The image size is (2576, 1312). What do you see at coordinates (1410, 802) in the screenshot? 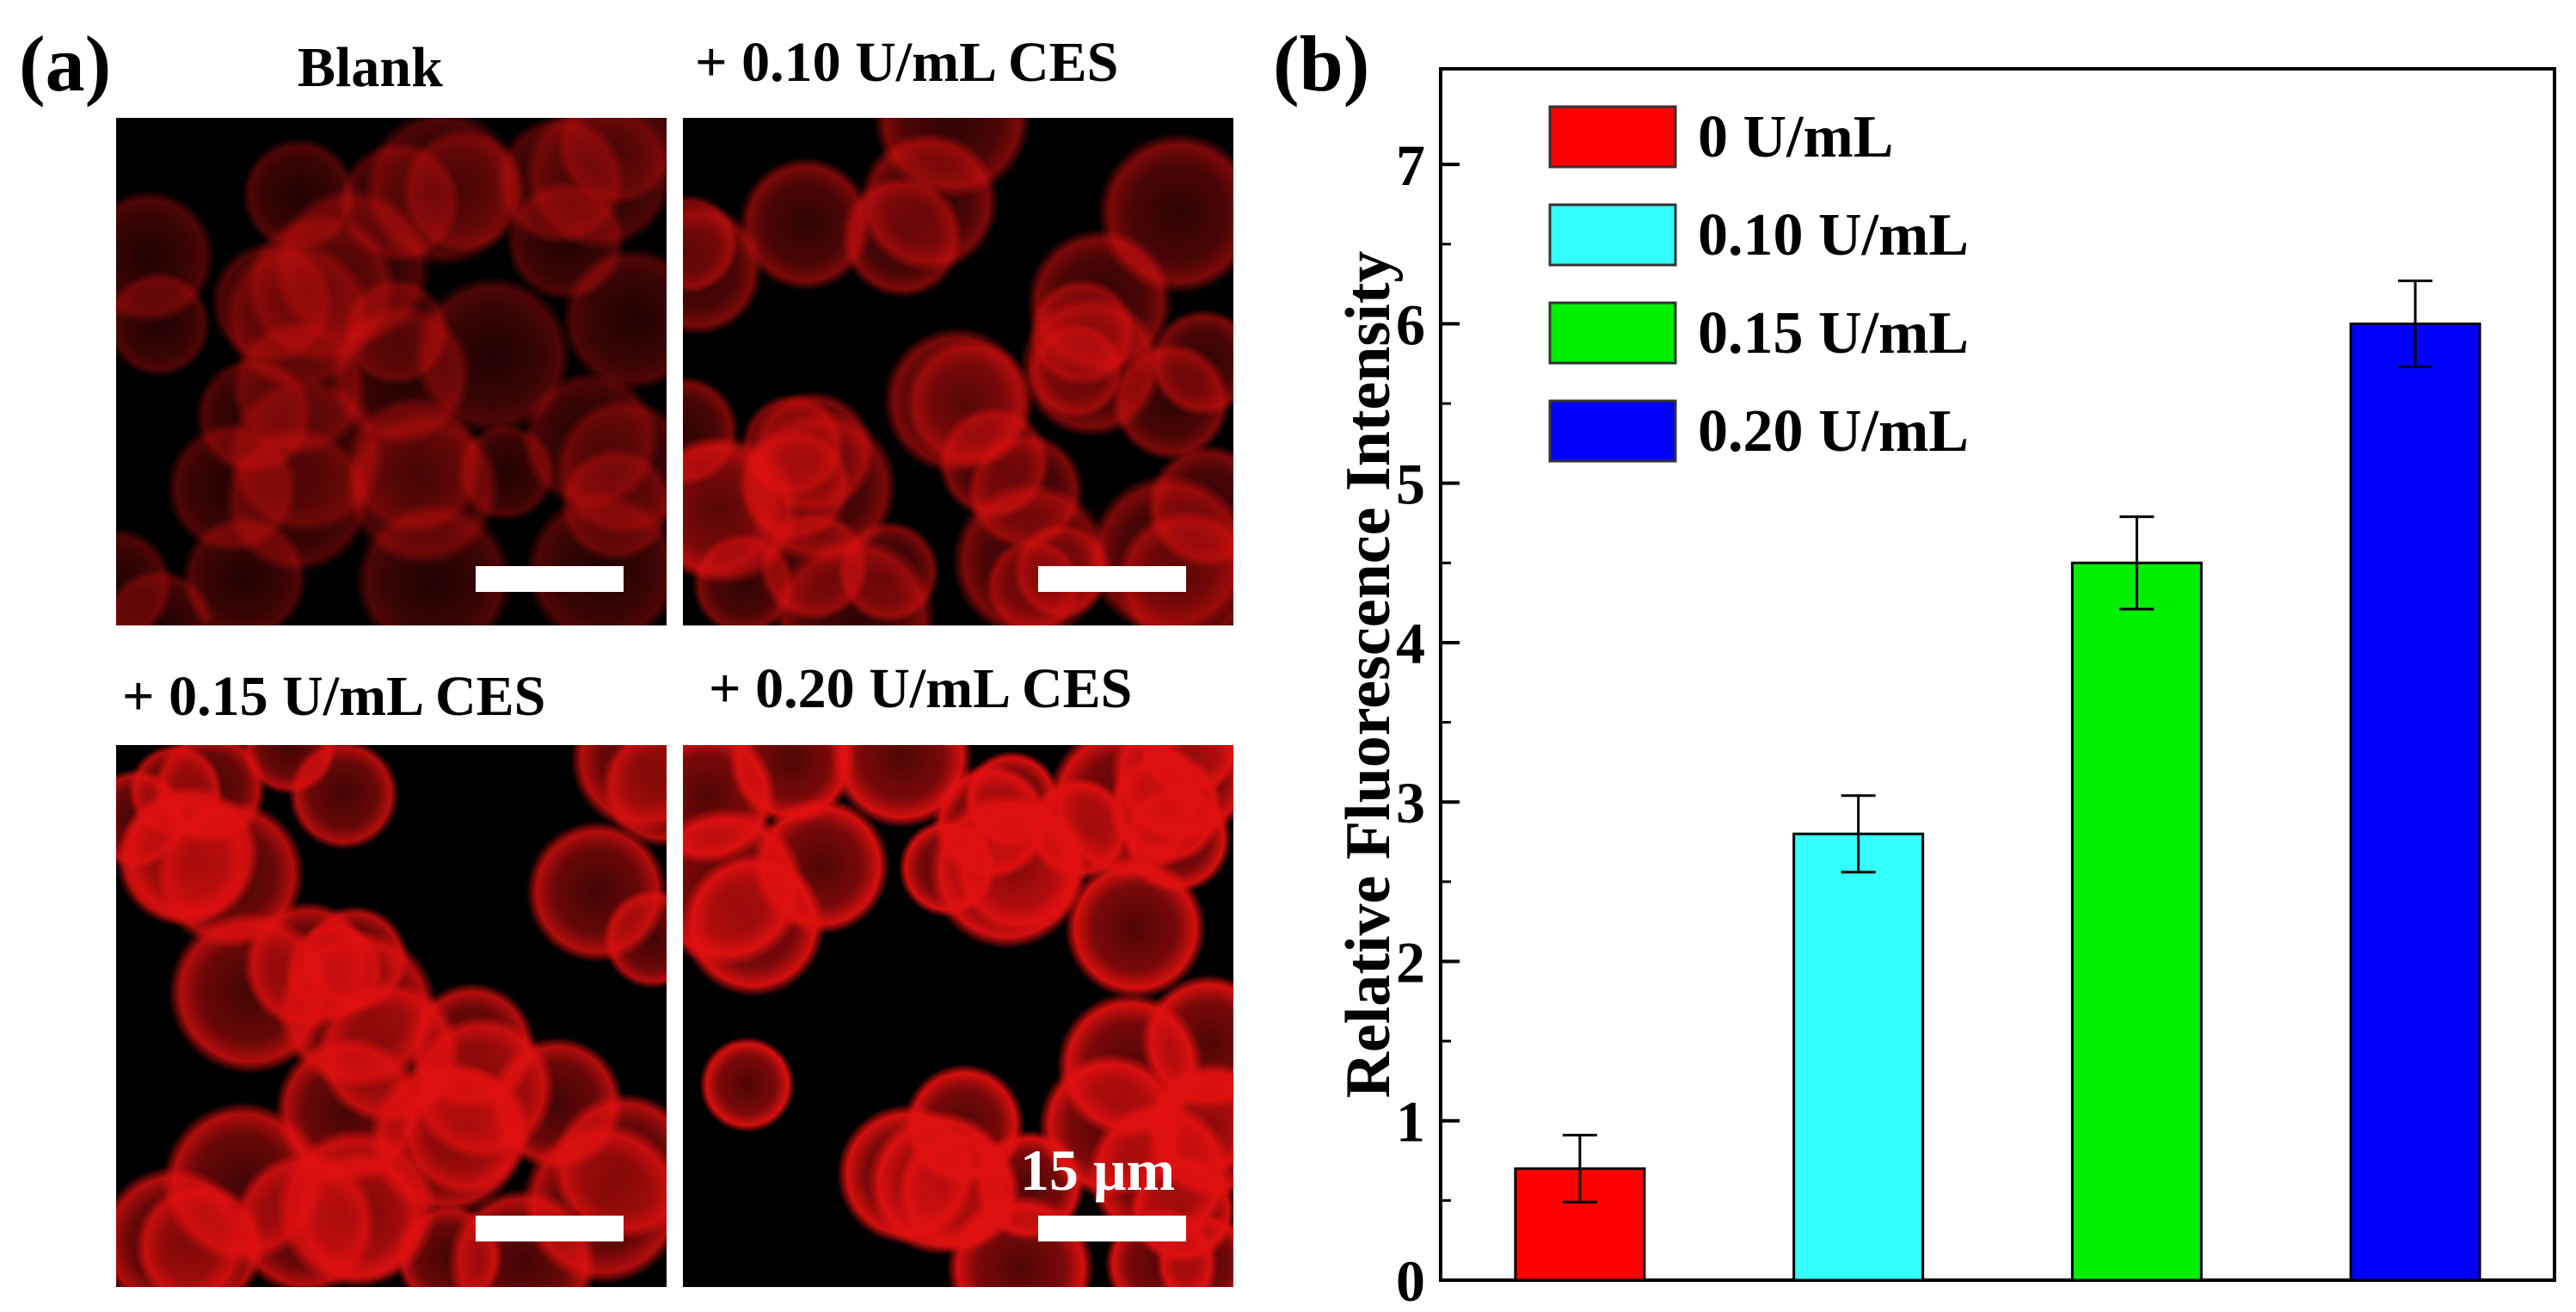
I see `y-tick-label: 3` at bounding box center [1410, 802].